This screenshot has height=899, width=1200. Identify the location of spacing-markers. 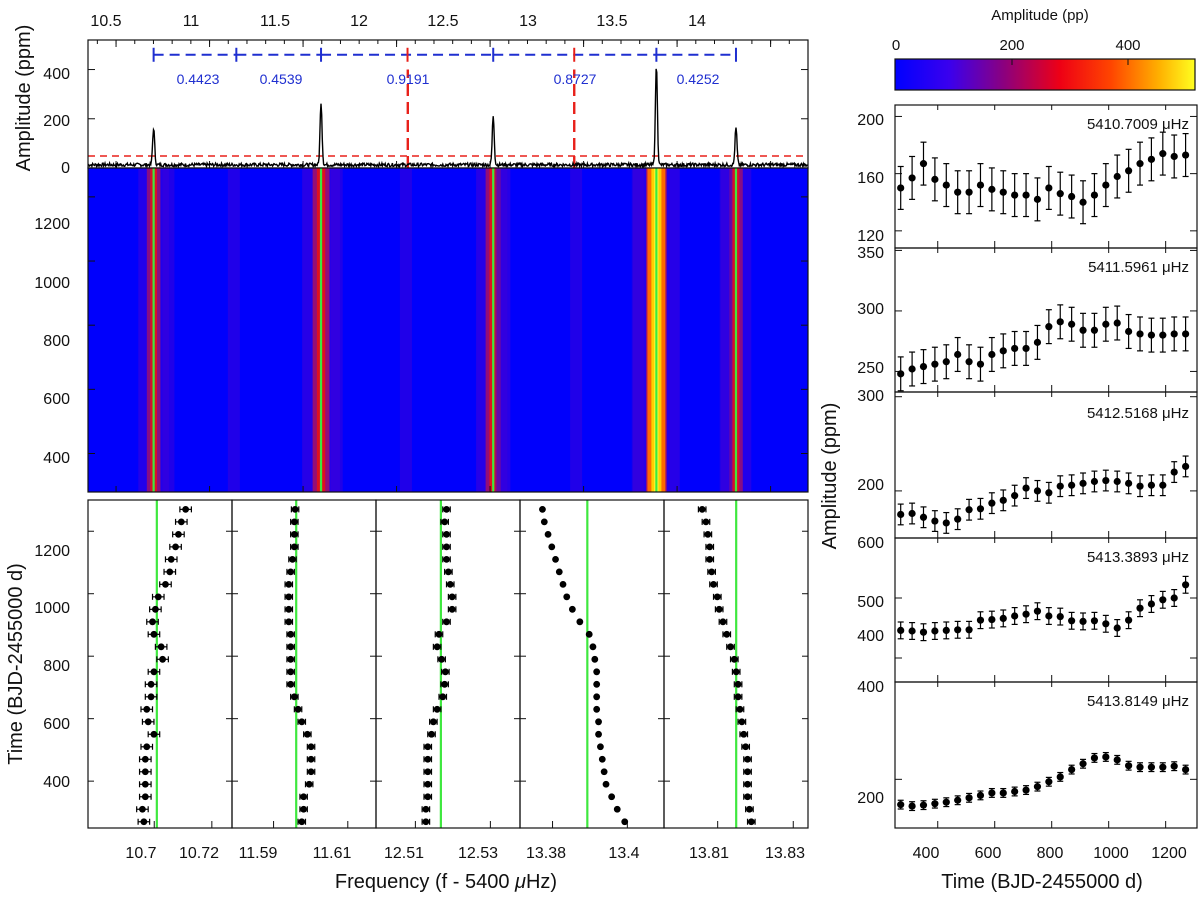
(444, 54).